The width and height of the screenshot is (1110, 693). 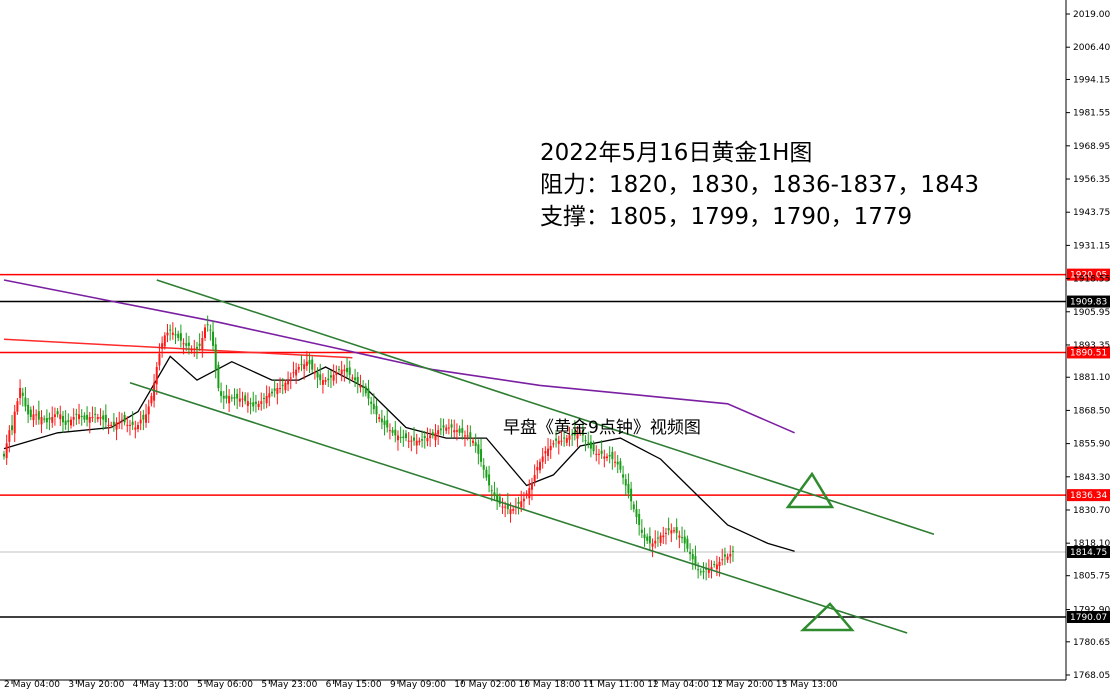 I want to click on time-tick-label: 10 May 18:00, so click(x=550, y=684).